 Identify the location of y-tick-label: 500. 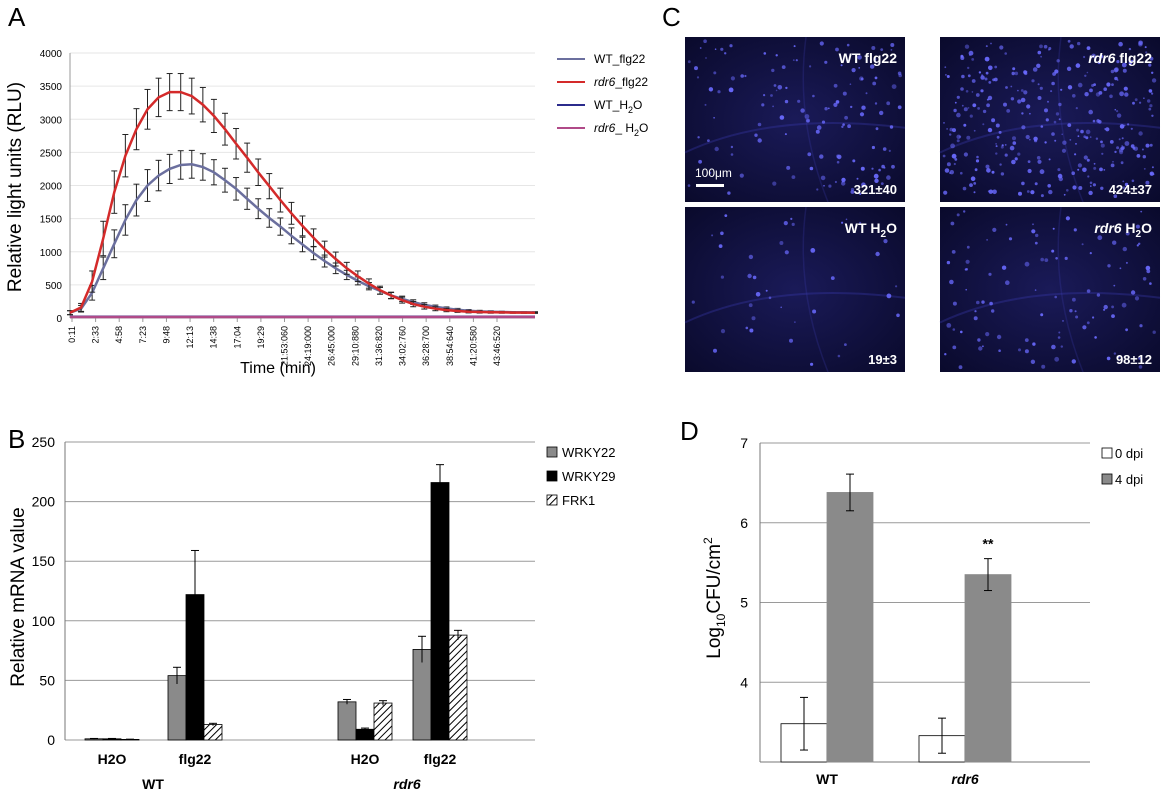
(53, 286).